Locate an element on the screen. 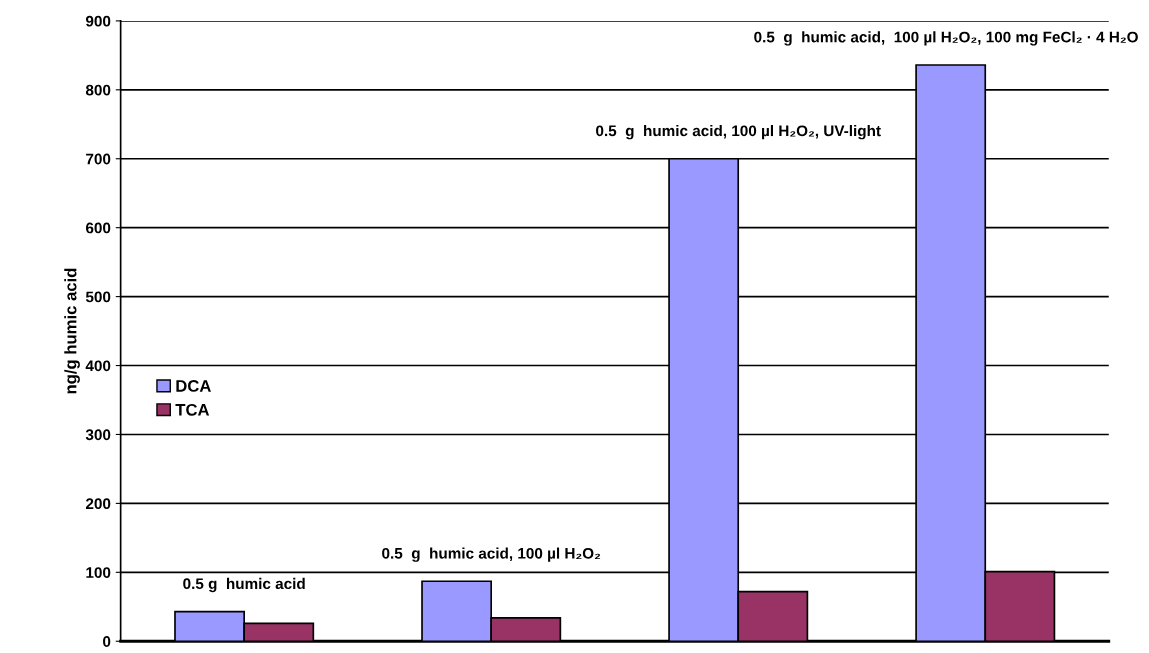 The image size is (1149, 653). y-tick-label: 400 is located at coordinates (98, 366).